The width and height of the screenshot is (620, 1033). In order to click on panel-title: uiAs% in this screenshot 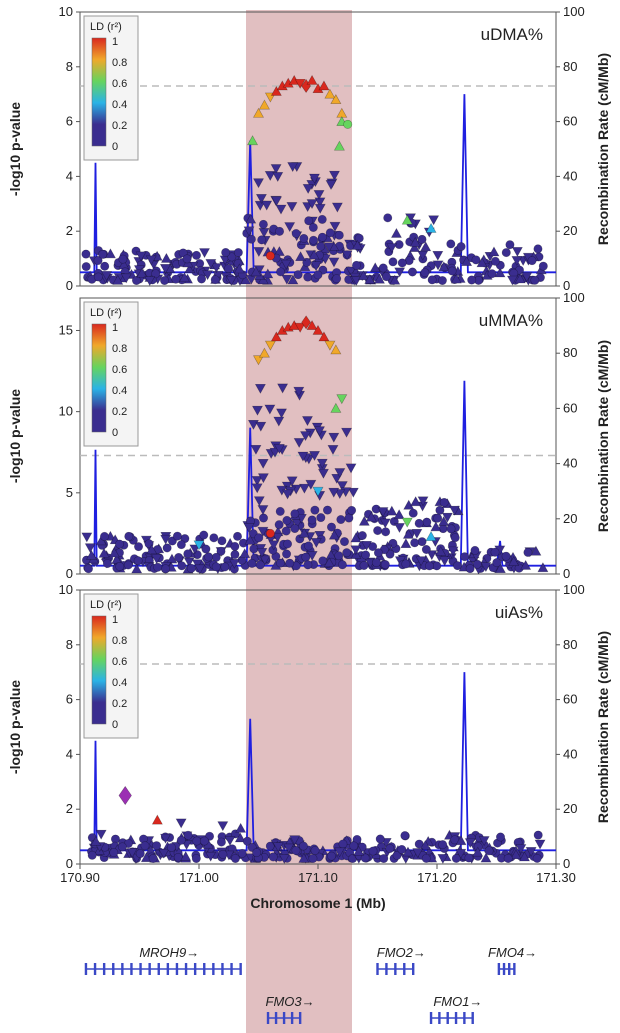, I will do `click(519, 612)`.